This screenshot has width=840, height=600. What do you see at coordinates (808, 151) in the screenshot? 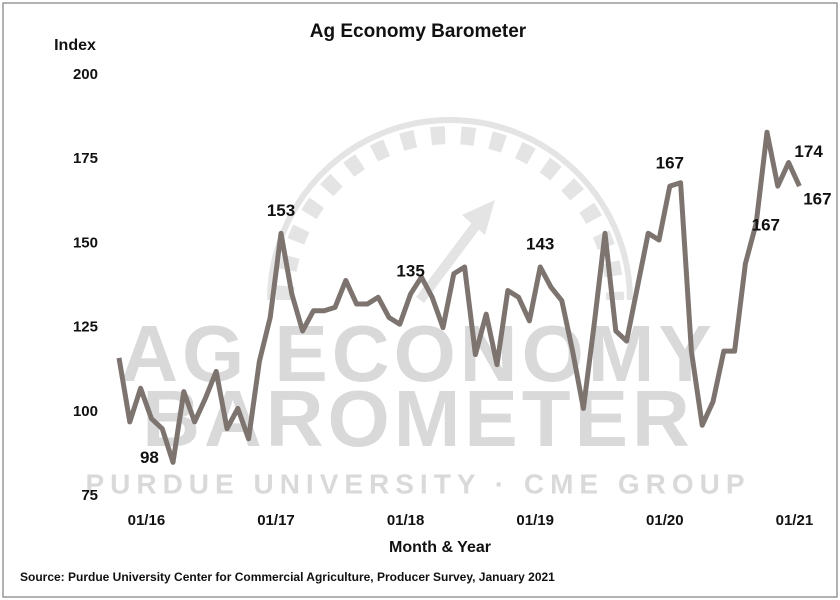
I see `data-label: 174` at bounding box center [808, 151].